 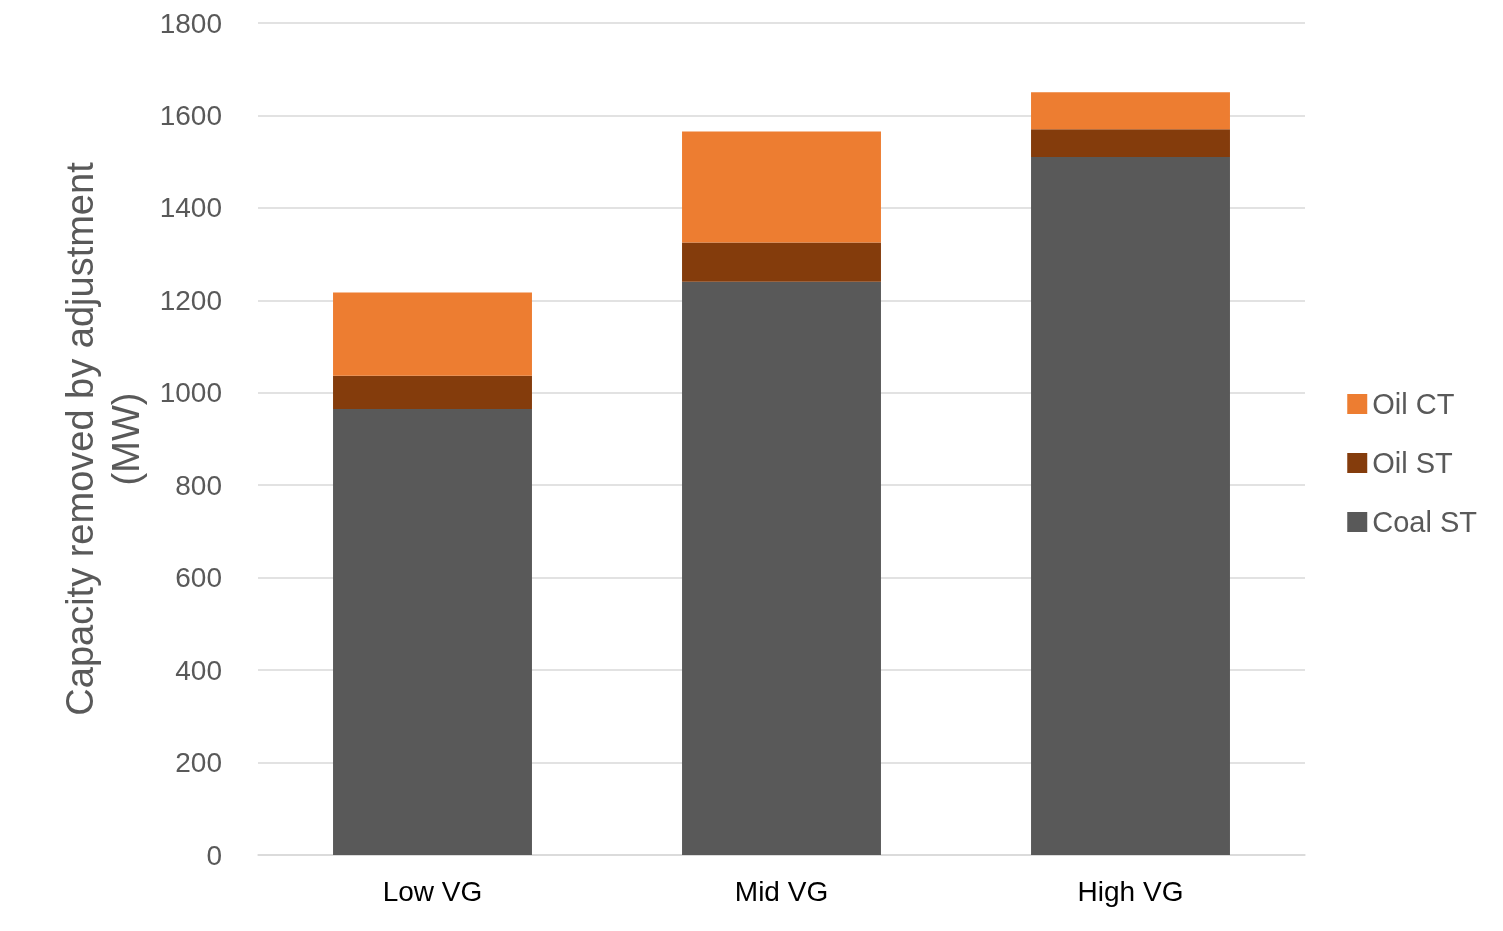 What do you see at coordinates (190, 115) in the screenshot?
I see `y-tick-label: 1600` at bounding box center [190, 115].